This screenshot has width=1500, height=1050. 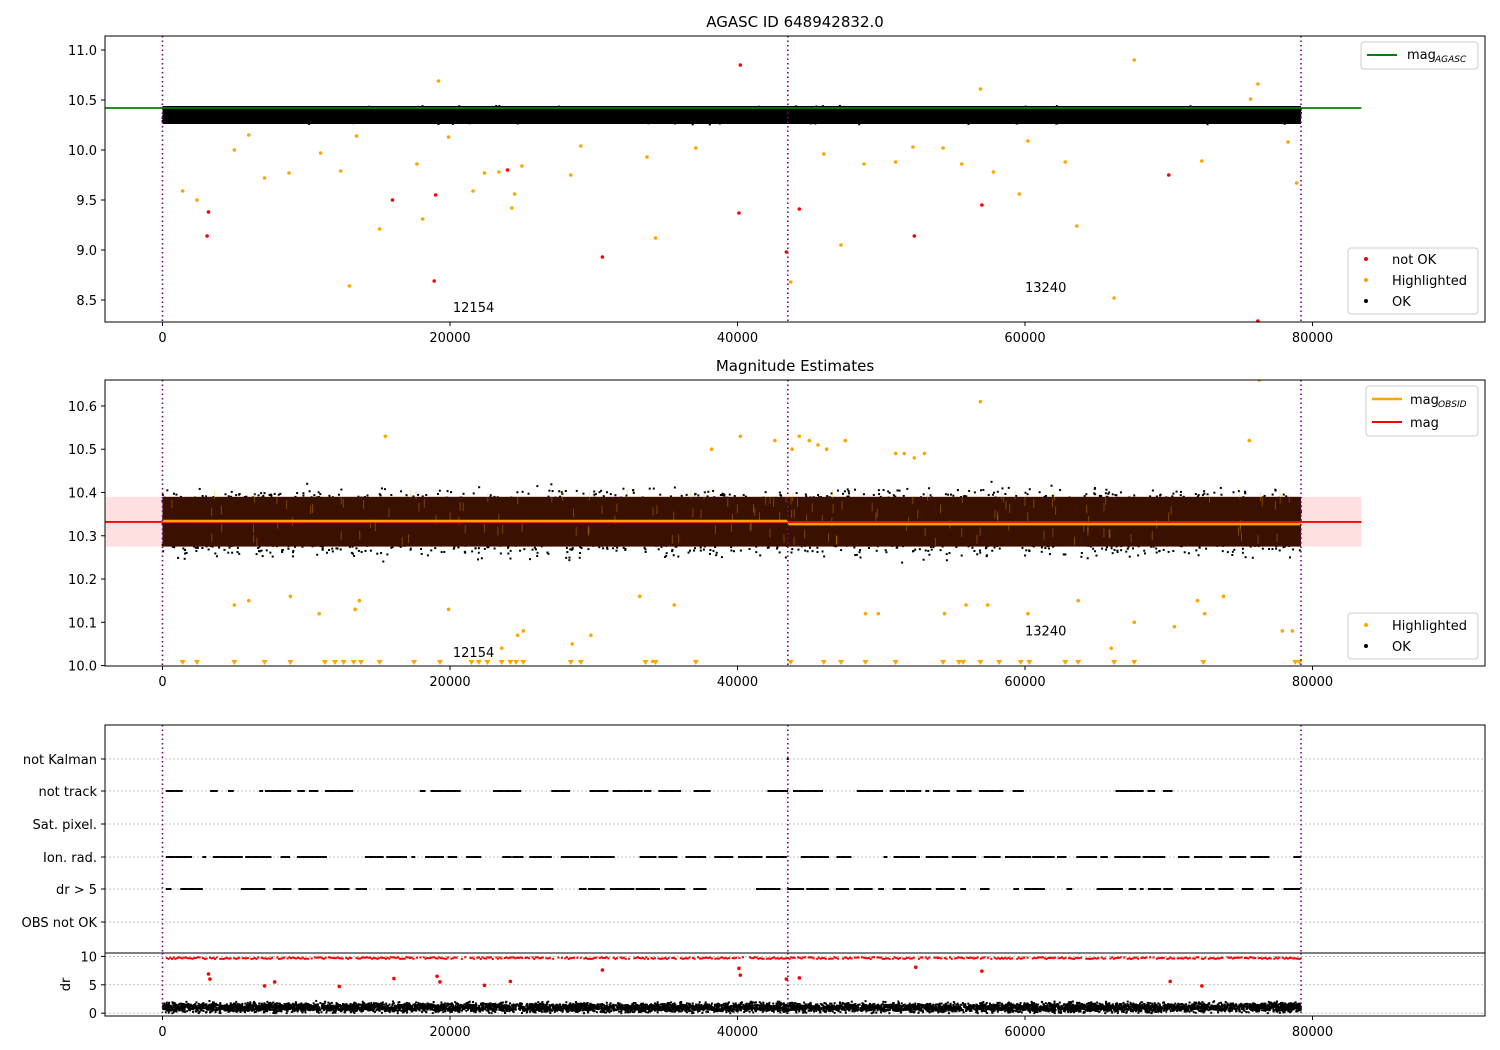 What do you see at coordinates (795, 22) in the screenshot?
I see `chart-title: AGASC ID 648942832.0` at bounding box center [795, 22].